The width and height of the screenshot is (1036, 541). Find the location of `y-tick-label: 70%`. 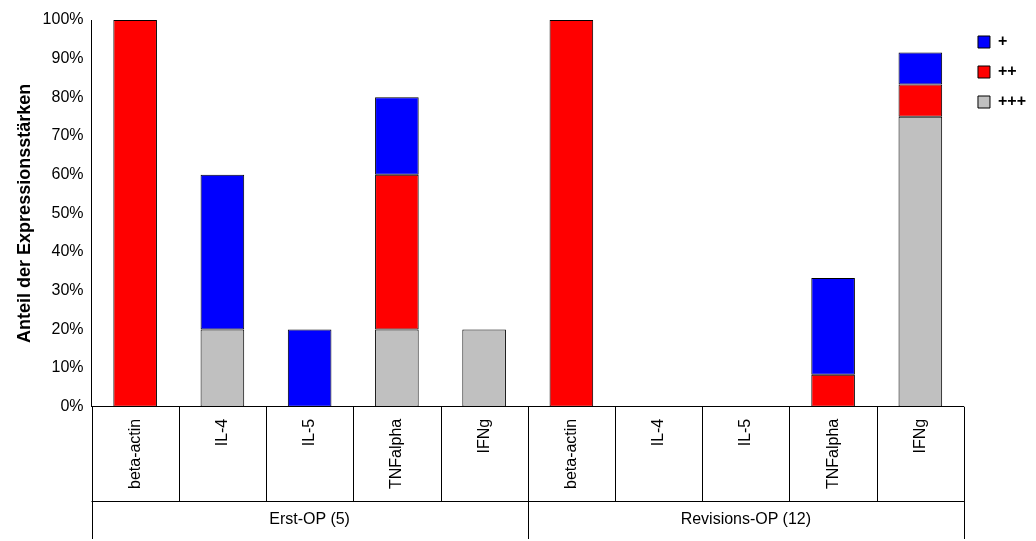

y-tick-label: 70% is located at coordinates (67, 135).